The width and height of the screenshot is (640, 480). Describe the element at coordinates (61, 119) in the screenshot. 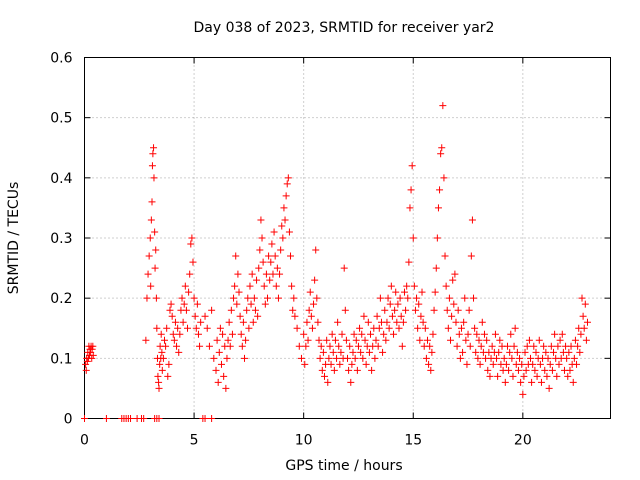

I see `y-tick-label: 0.5` at that location.